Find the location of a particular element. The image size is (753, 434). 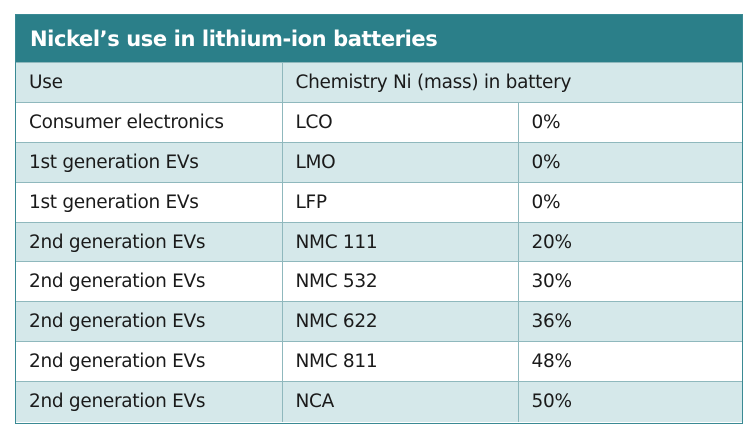

header-row: Use Chemistry Ni (mass) in battery is located at coordinates (379, 82).